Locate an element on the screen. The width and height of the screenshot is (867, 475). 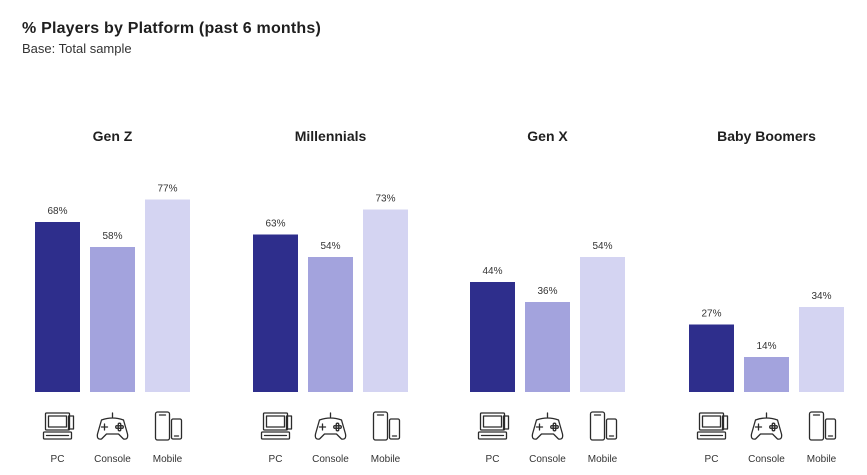
data-label: 68% is located at coordinates (57, 211).